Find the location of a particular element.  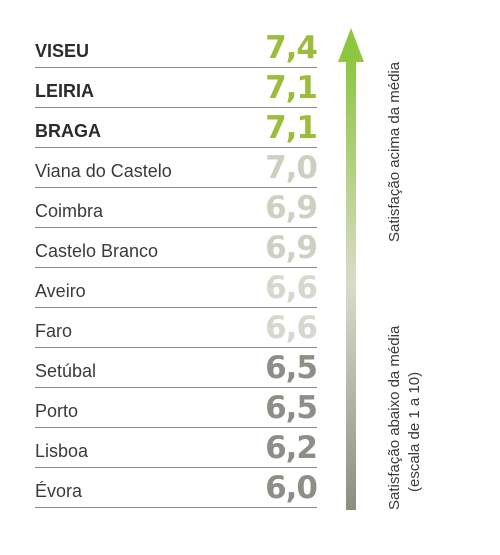

score-label: 6,0 is located at coordinates (291, 488).